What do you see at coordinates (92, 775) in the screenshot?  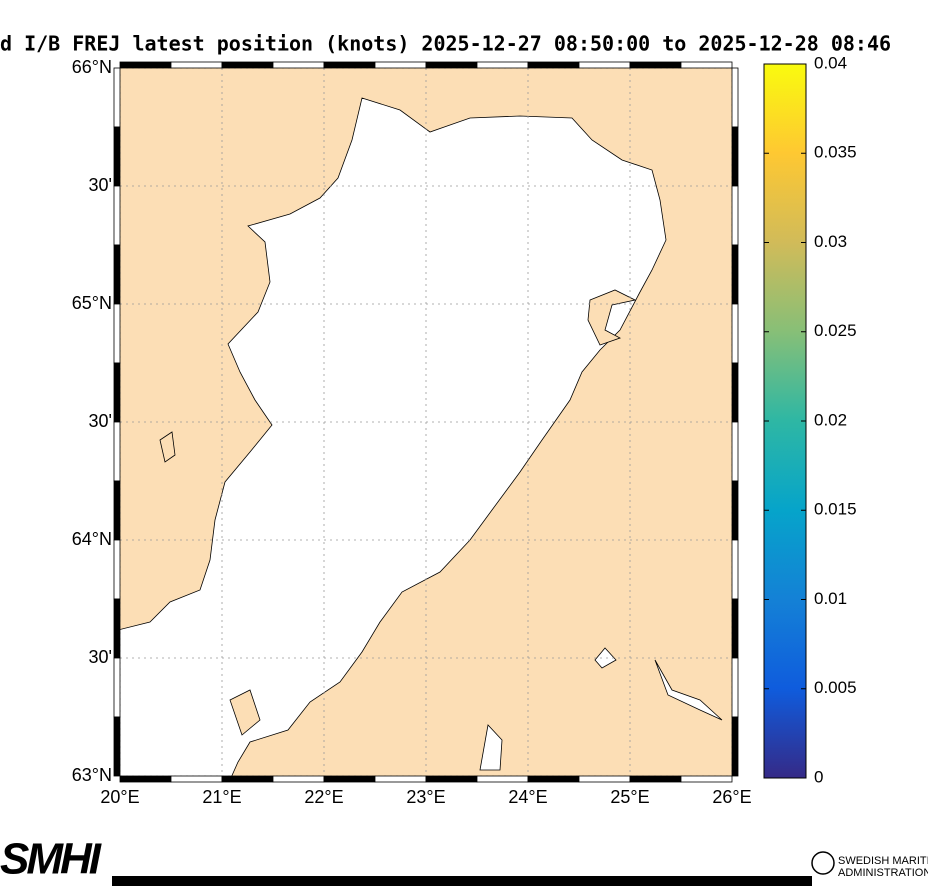 I see `y-tick-label: 63°N` at bounding box center [92, 775].